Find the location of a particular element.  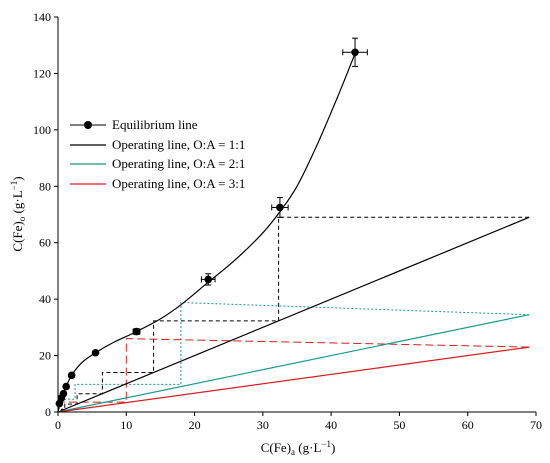

x-tick-label: 60 is located at coordinates (468, 425).